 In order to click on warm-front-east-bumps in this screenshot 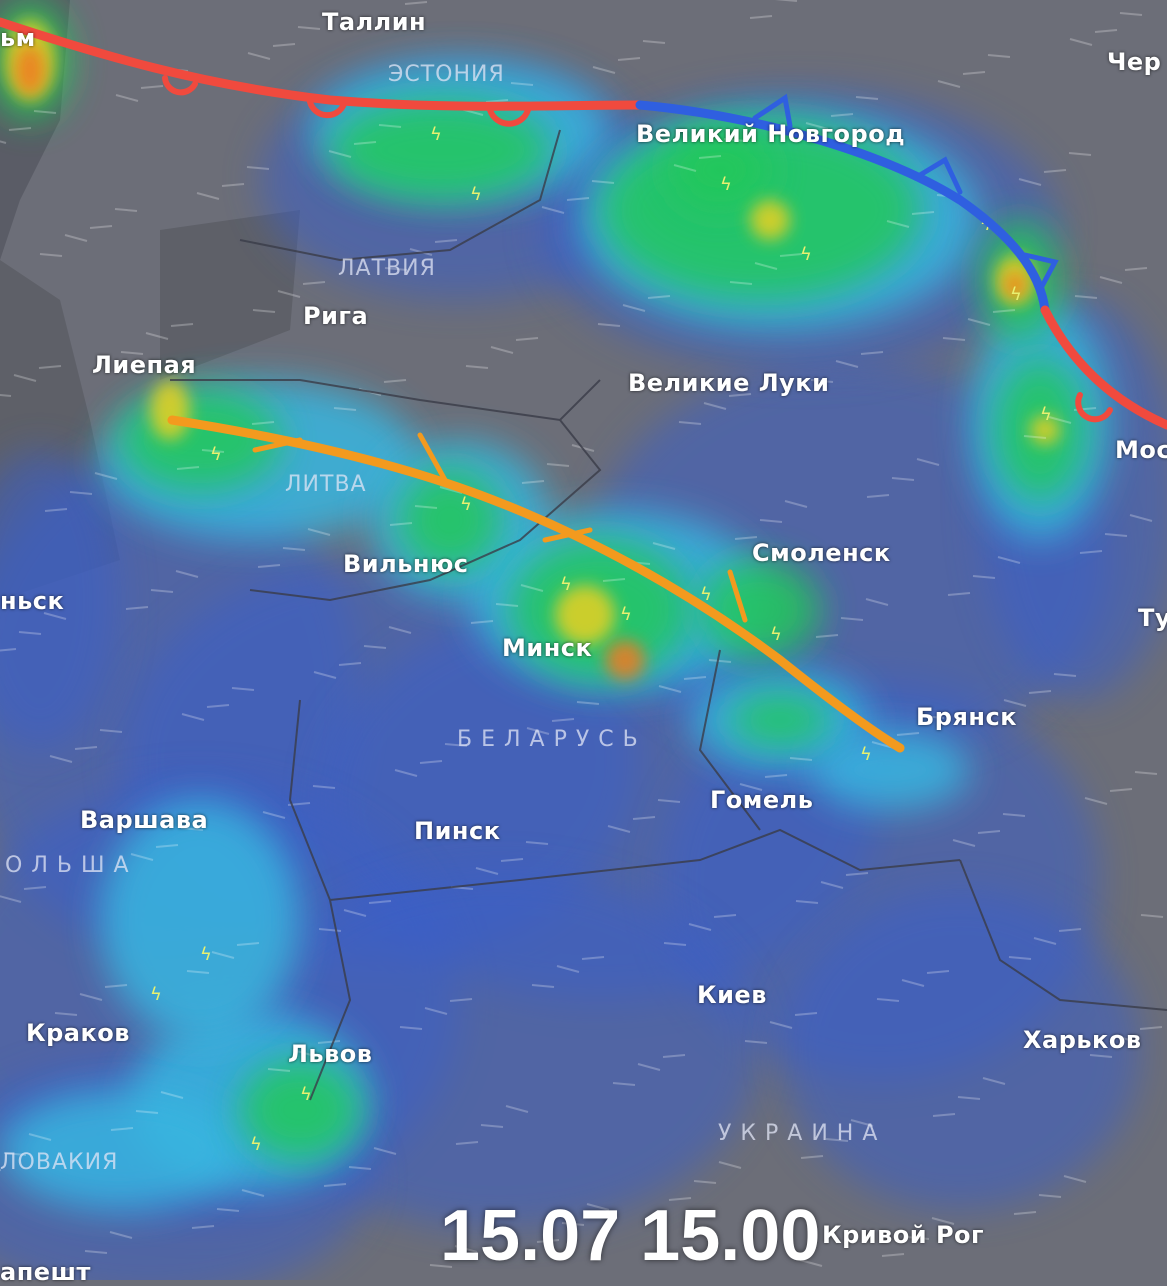, I will do `click(1094, 407)`.